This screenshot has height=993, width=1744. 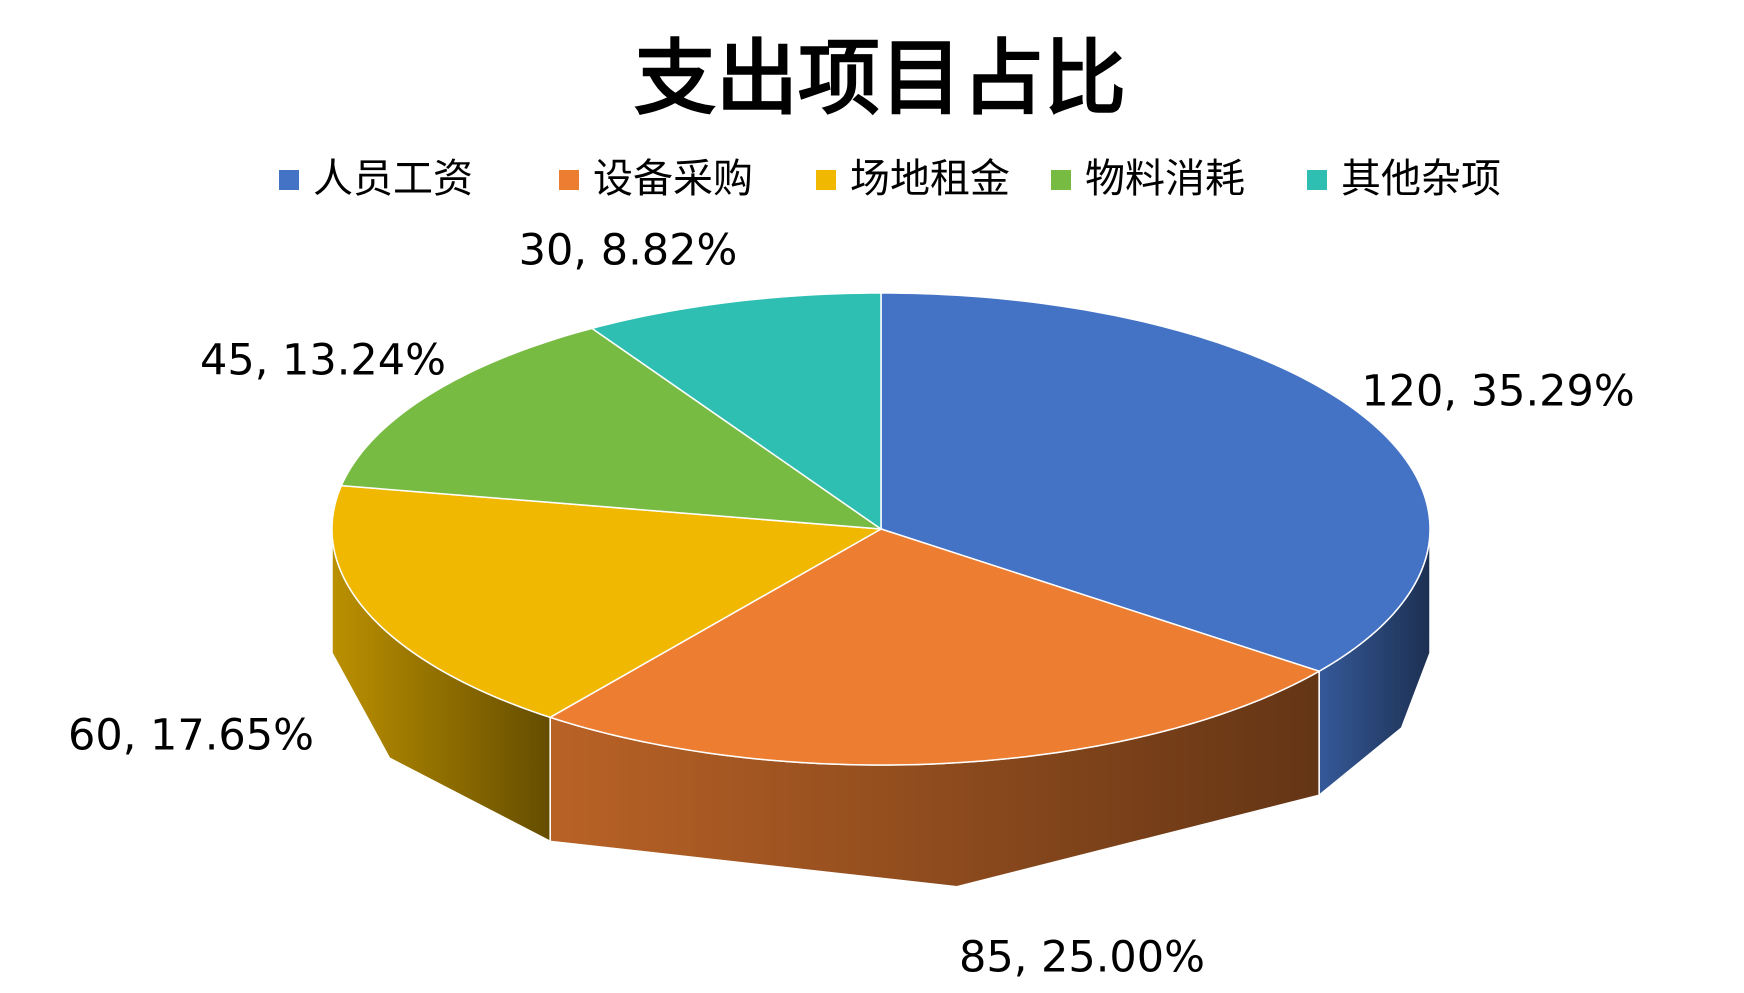 What do you see at coordinates (1421, 179) in the screenshot?
I see `legend-label: 其他杂项` at bounding box center [1421, 179].